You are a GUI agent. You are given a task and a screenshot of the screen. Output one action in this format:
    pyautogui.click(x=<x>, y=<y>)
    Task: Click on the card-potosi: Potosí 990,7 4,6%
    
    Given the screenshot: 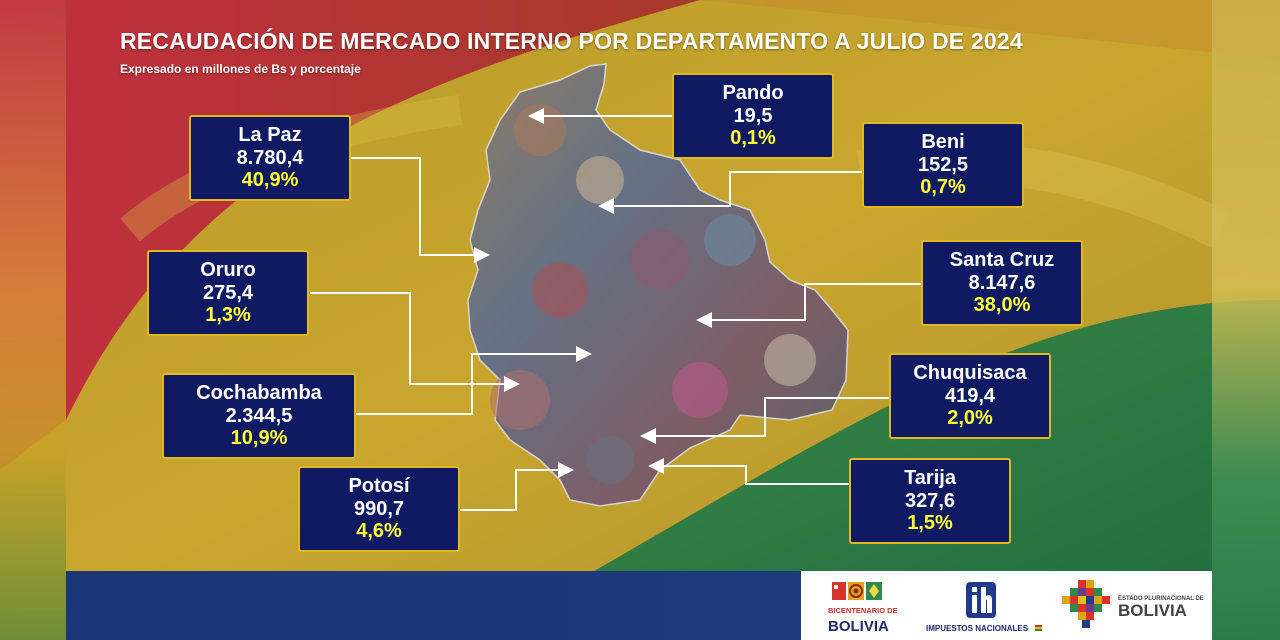 What is the action you would take?
    pyautogui.click(x=379, y=509)
    